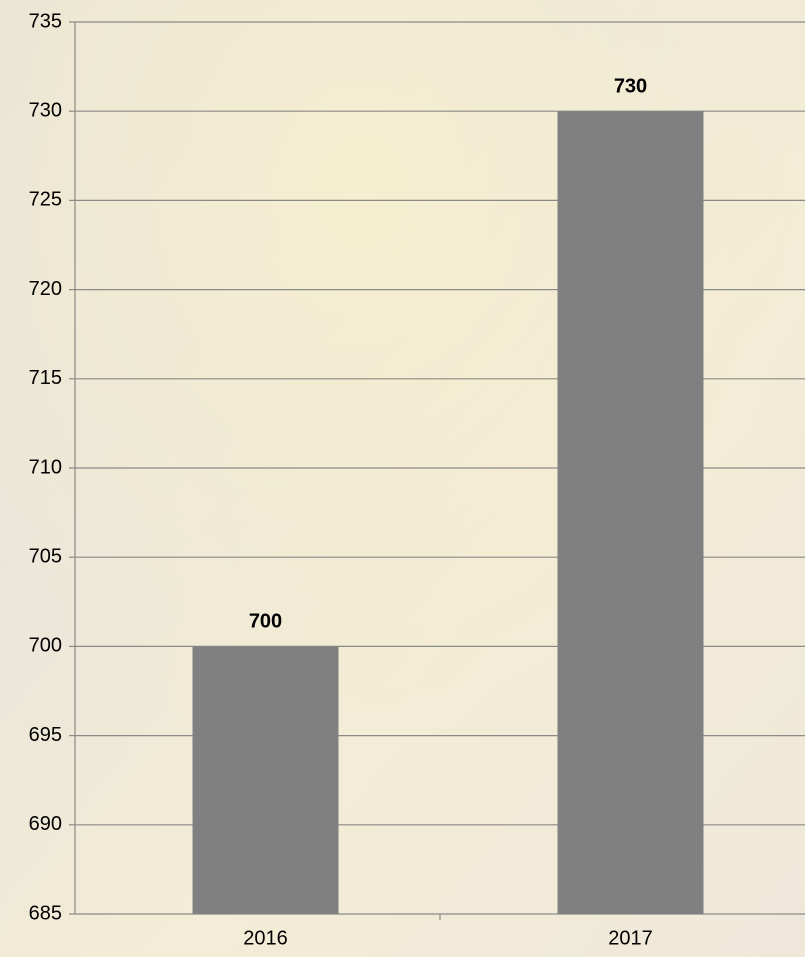 This screenshot has height=957, width=805. What do you see at coordinates (265, 622) in the screenshot?
I see `value-label: 700` at bounding box center [265, 622].